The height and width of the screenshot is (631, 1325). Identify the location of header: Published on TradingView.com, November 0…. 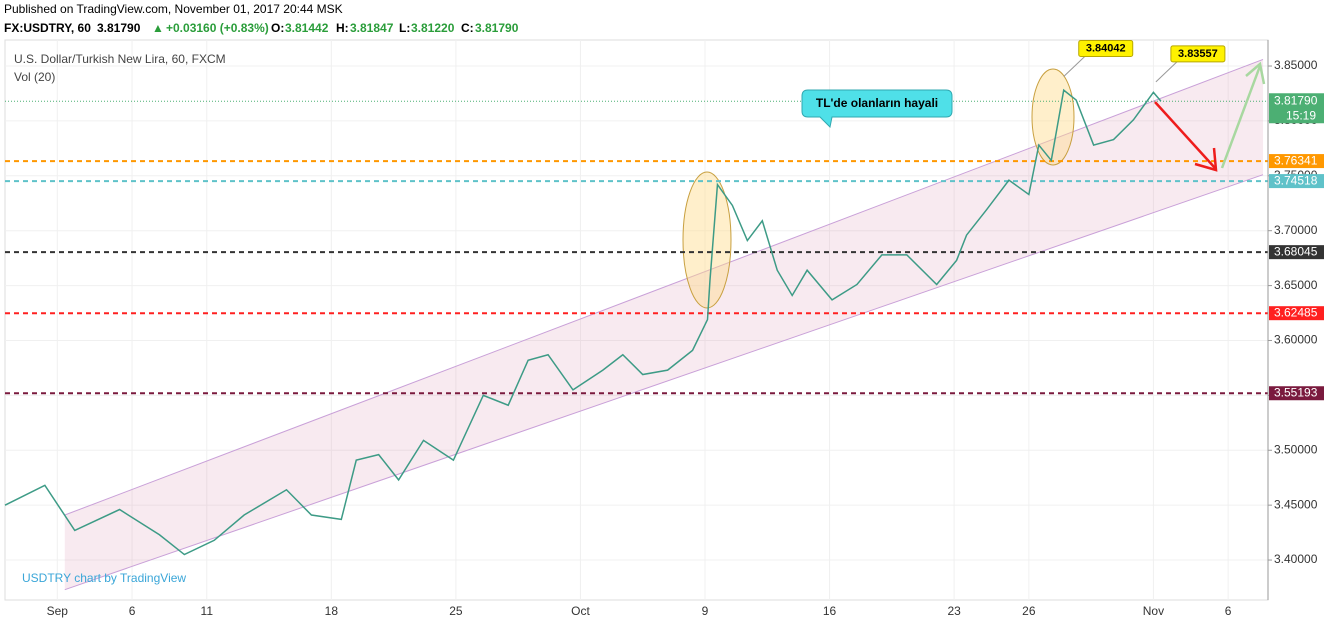
(173, 9).